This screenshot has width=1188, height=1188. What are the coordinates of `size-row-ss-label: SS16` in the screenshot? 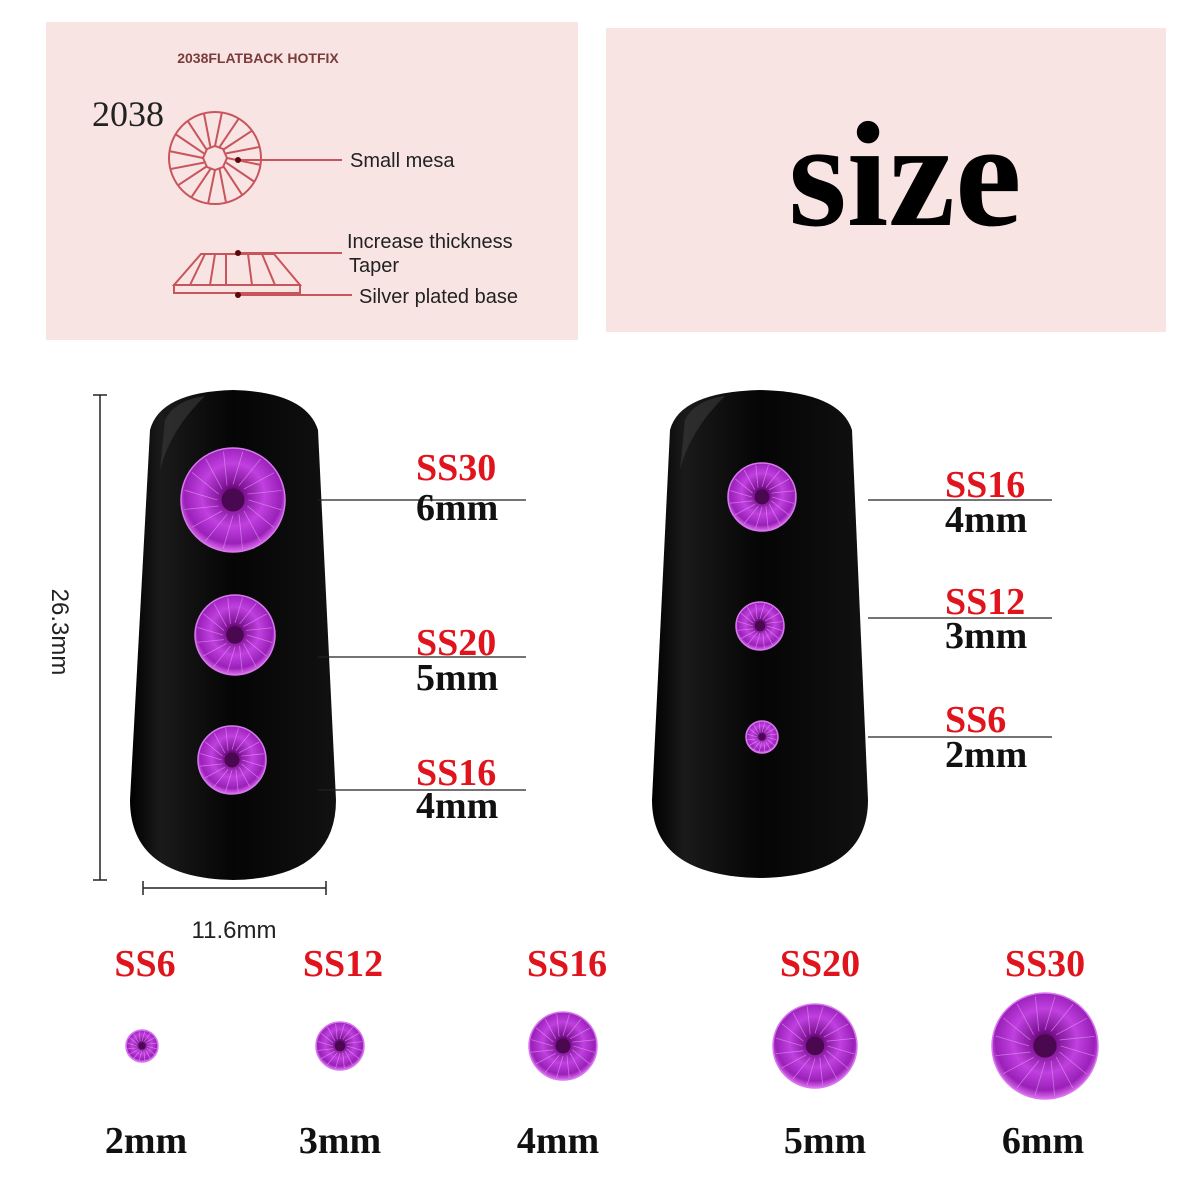 It's located at (567, 964).